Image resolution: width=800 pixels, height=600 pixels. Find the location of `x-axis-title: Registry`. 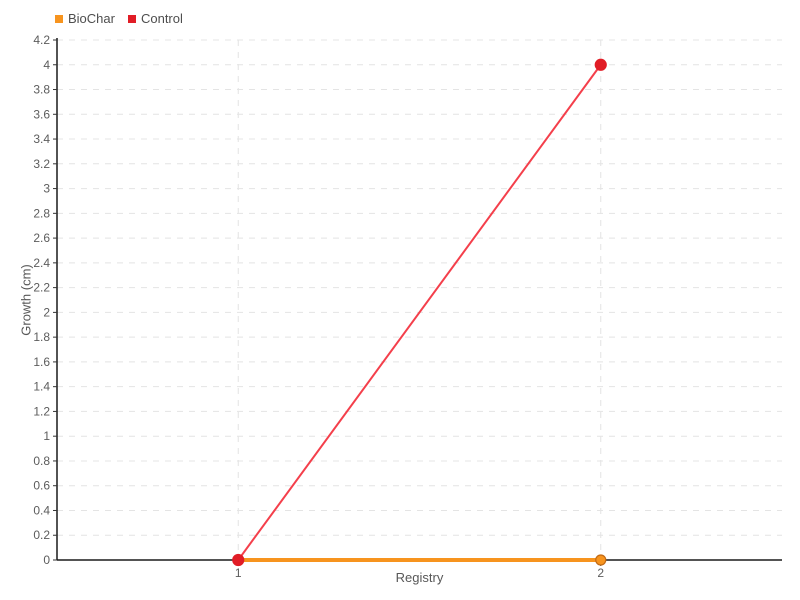

x-axis-title: Registry is located at coordinates (419, 577).